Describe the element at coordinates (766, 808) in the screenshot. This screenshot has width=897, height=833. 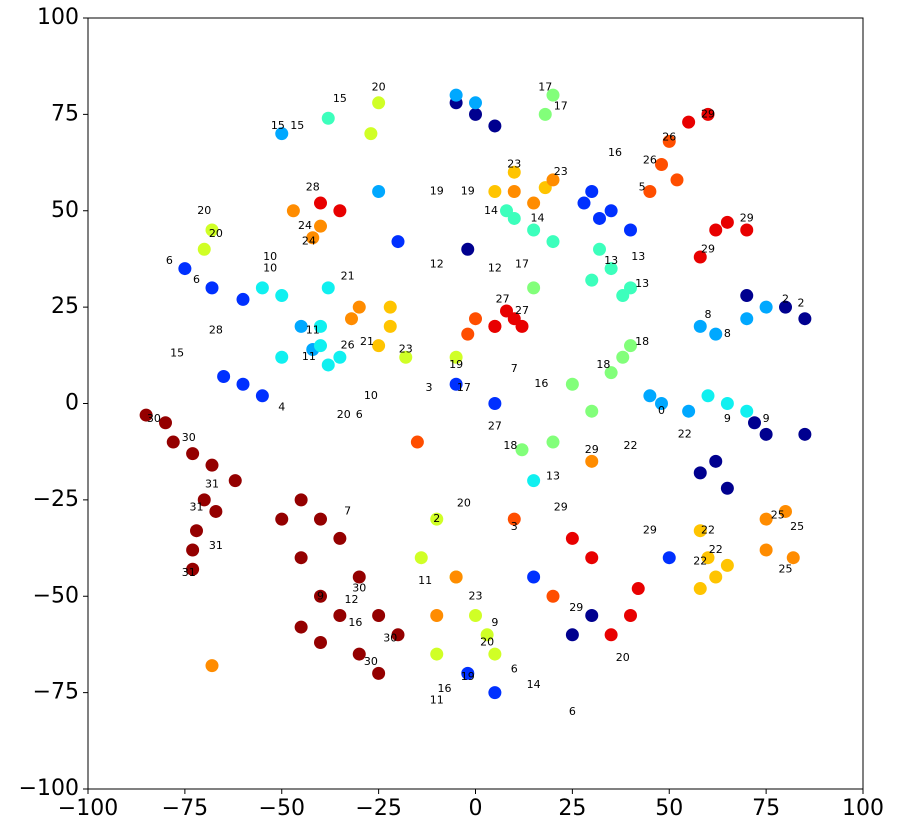
I see `x-tick-label: 75` at that location.